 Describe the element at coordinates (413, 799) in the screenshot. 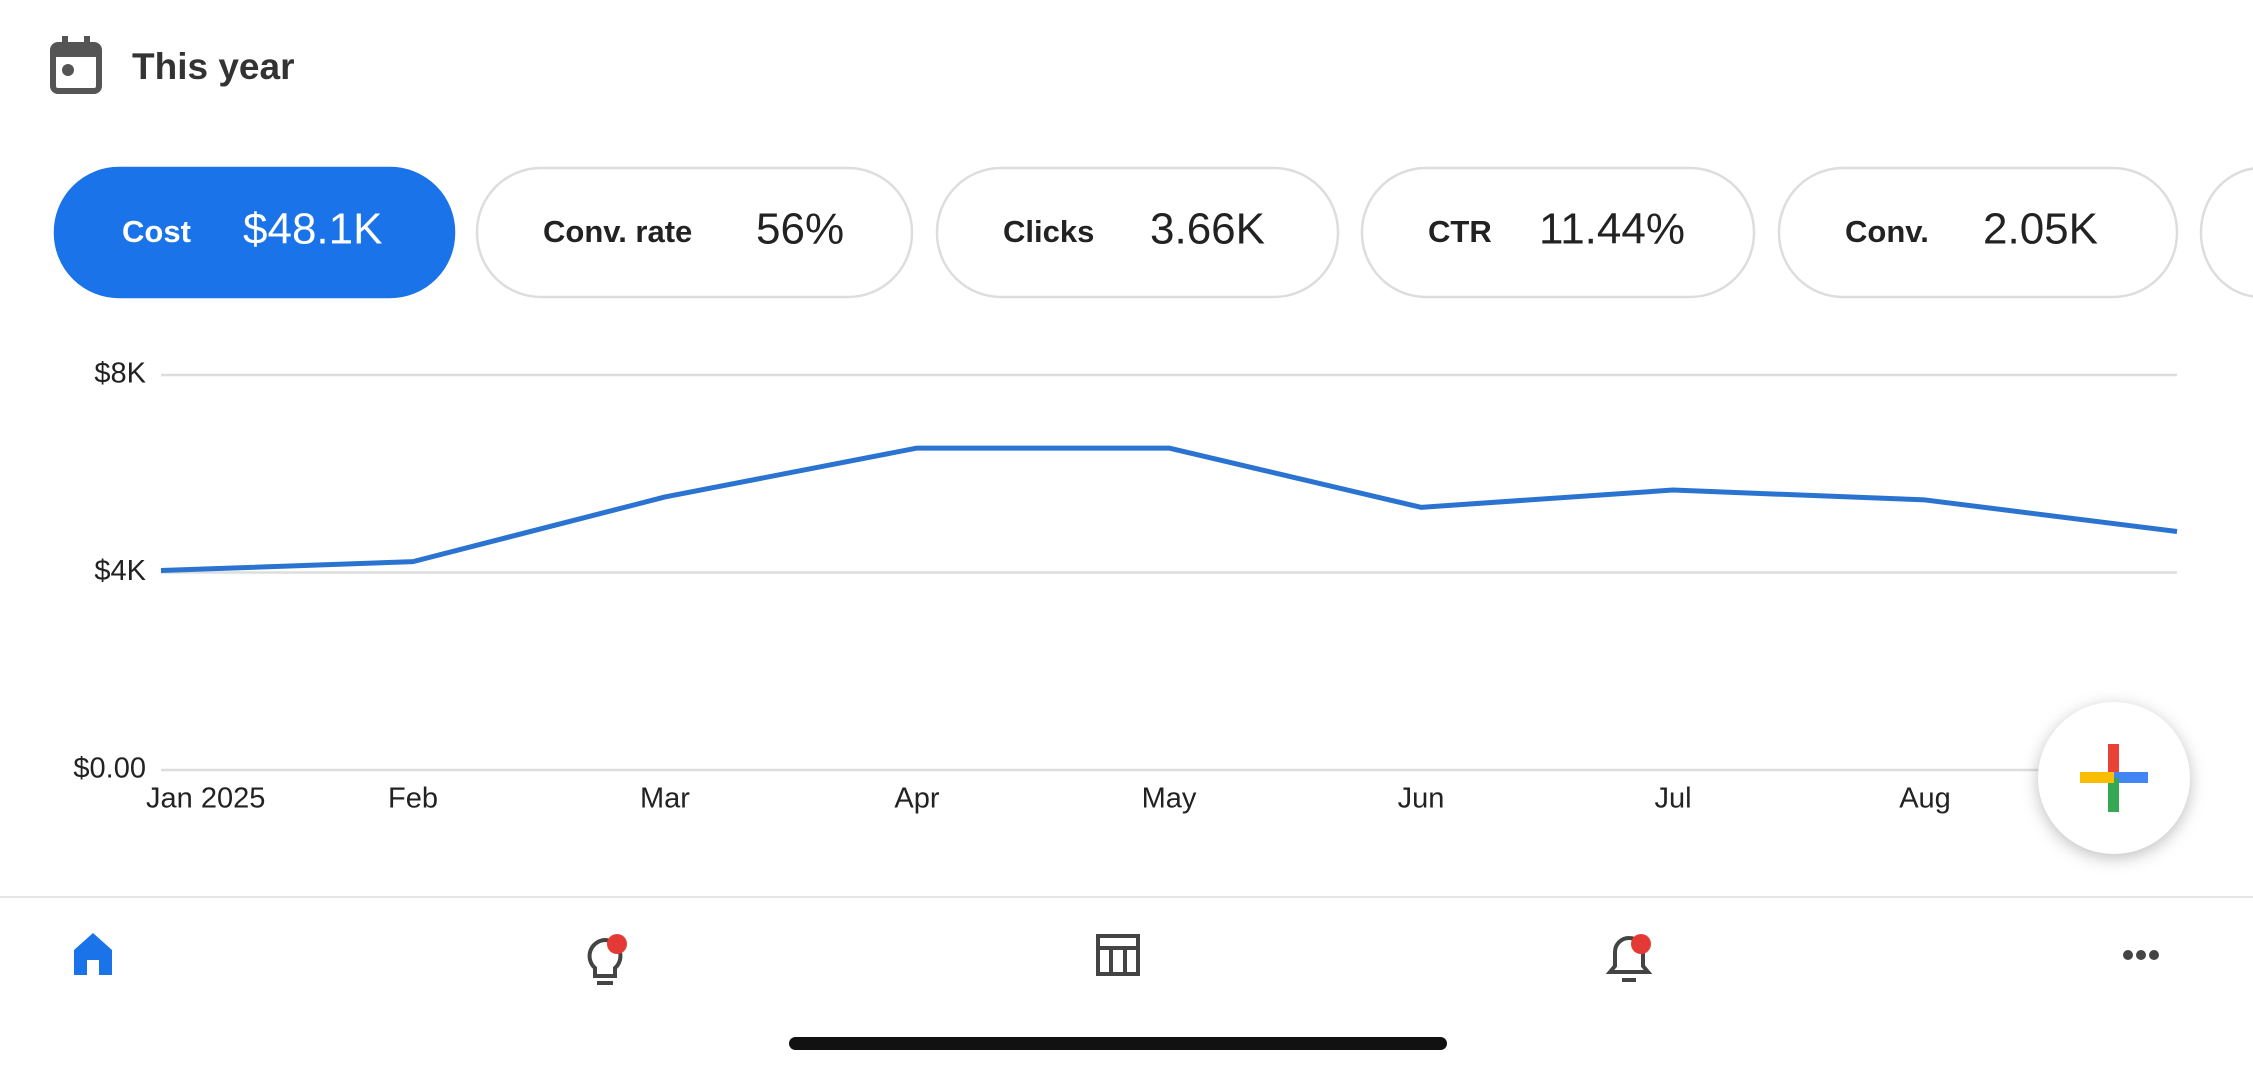

I see `x-tick-label: Feb` at that location.